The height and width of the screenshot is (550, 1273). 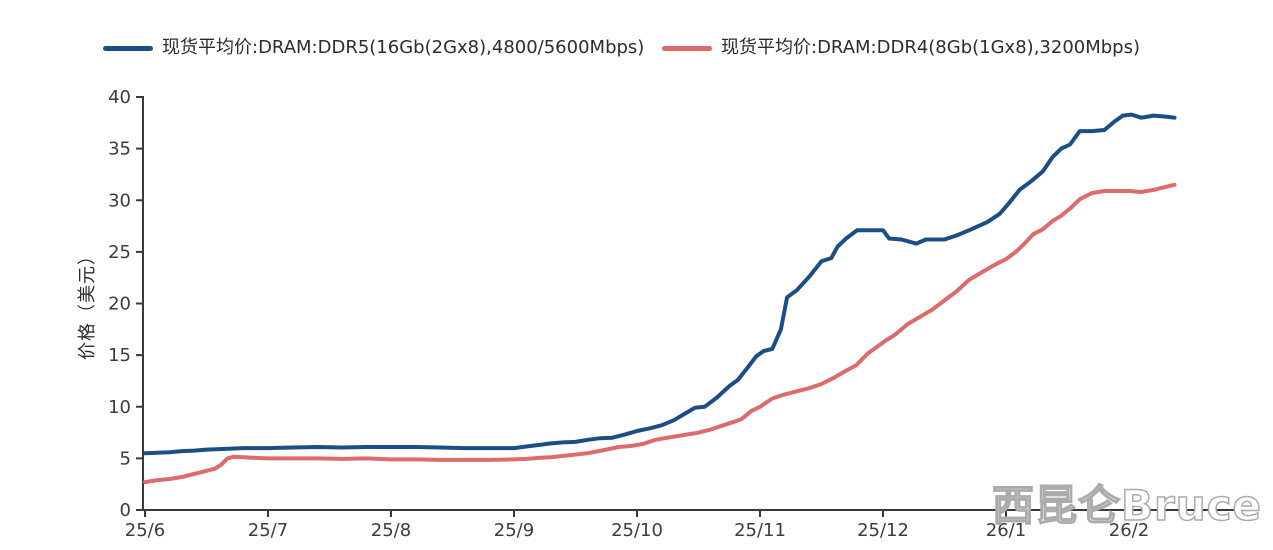 What do you see at coordinates (514, 530) in the screenshot?
I see `x-tick-label: 25/9` at bounding box center [514, 530].